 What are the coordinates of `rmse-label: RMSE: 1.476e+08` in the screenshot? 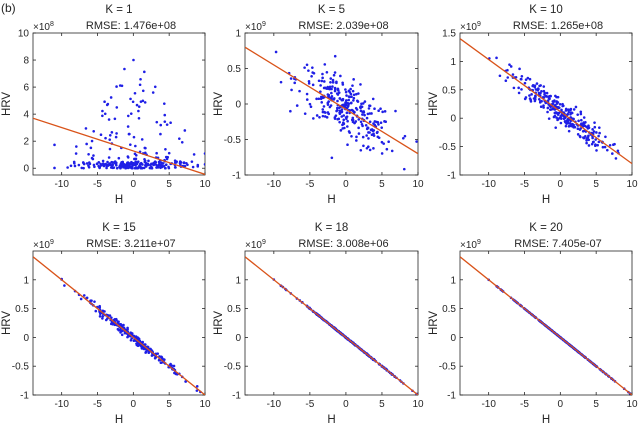 It's located at (131, 26).